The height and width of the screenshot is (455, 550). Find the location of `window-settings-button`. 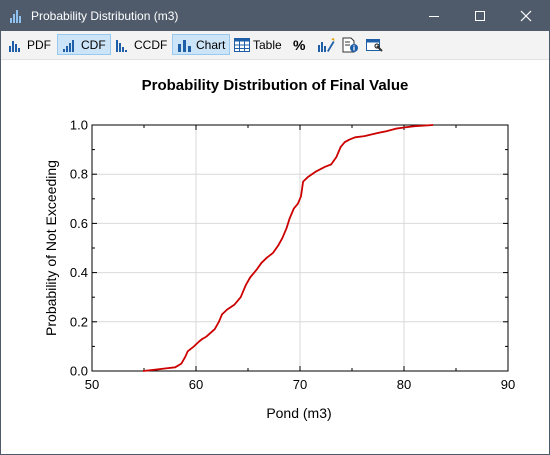

window-settings-button is located at coordinates (375, 44).